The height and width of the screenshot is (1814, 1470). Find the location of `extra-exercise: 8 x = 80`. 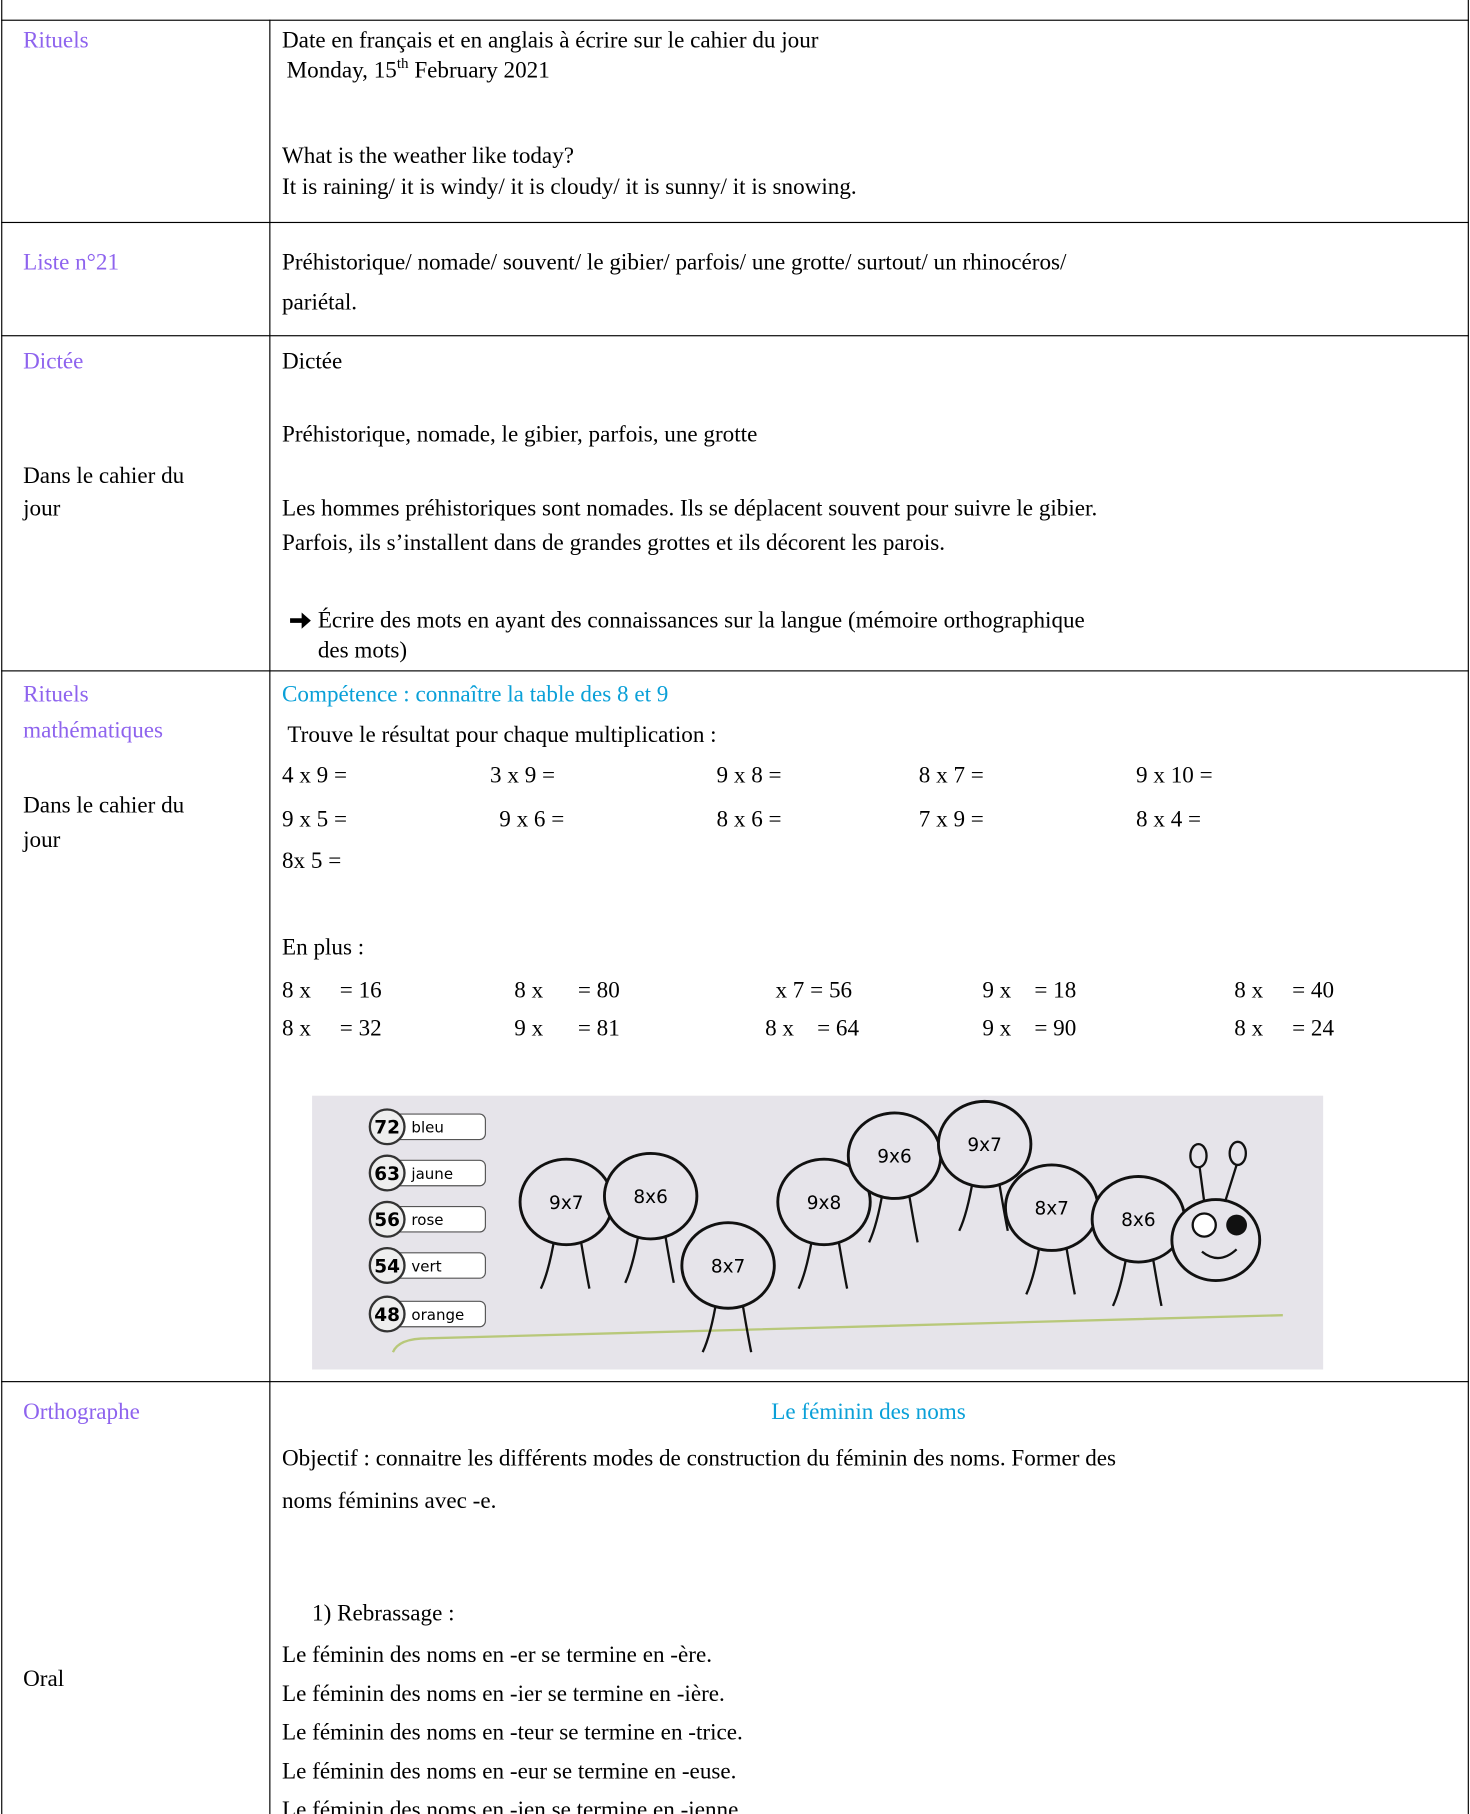

extra-exercise: 8 x = 80 is located at coordinates (567, 990).